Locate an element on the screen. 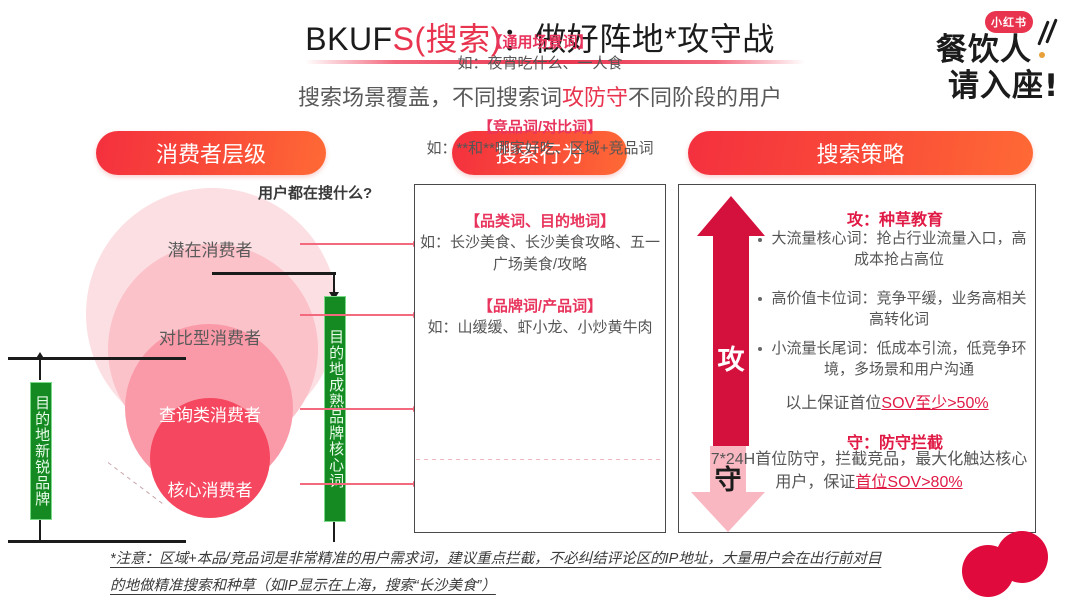 The height and width of the screenshot is (603, 1080). funnel-label-4: 核心消费者 is located at coordinates (210, 490).